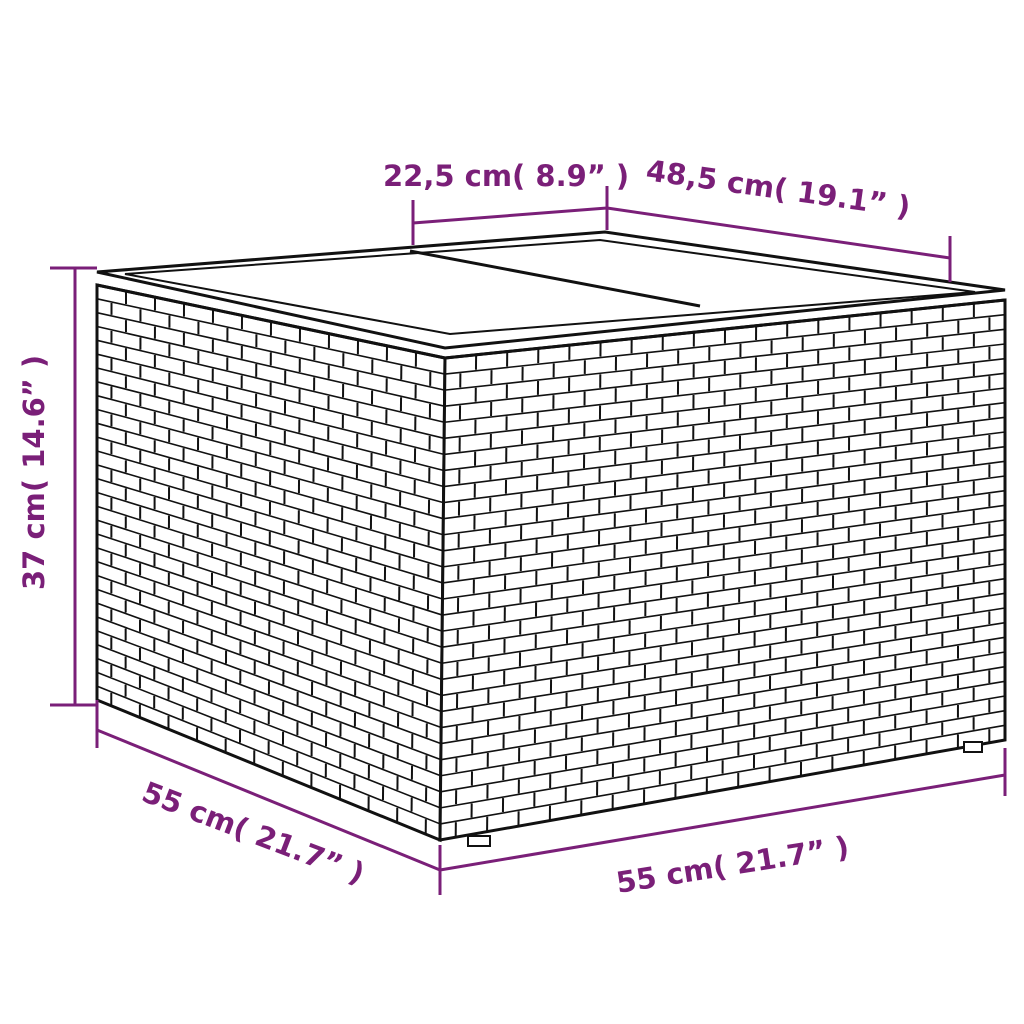 This screenshot has height=1024, width=1024. I want to click on top-panel-divider, so click(555, 278).